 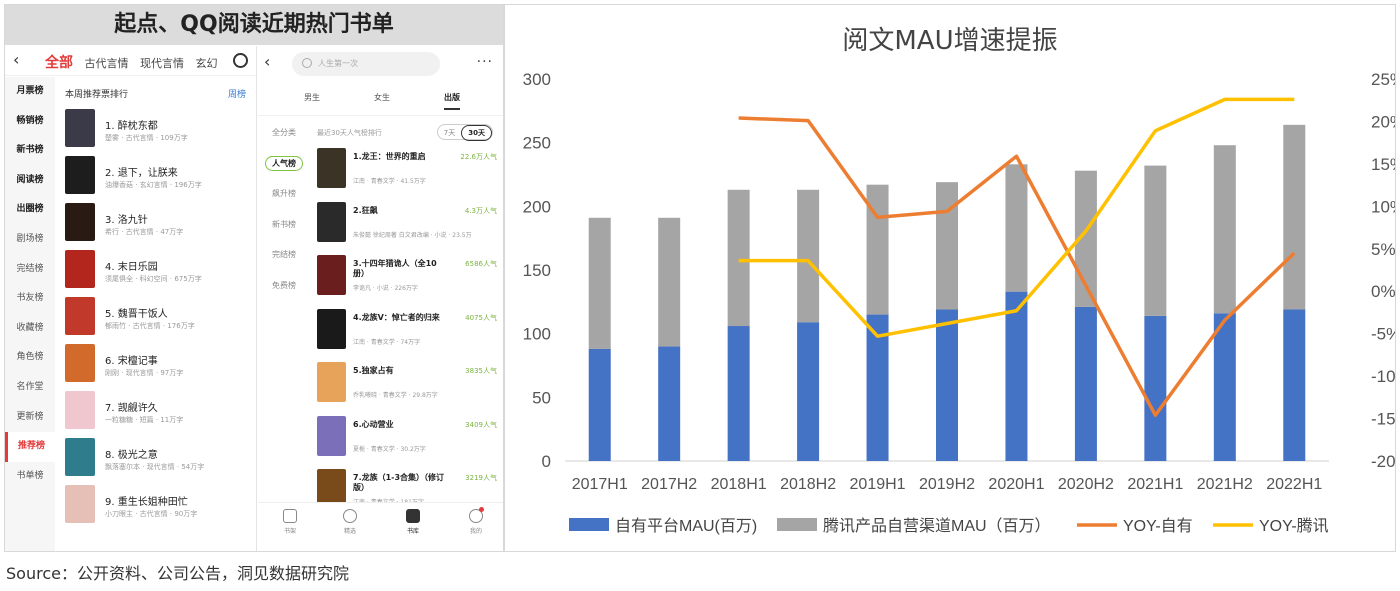 I want to click on sidebar-item: 阅读榜, so click(x=30, y=179).